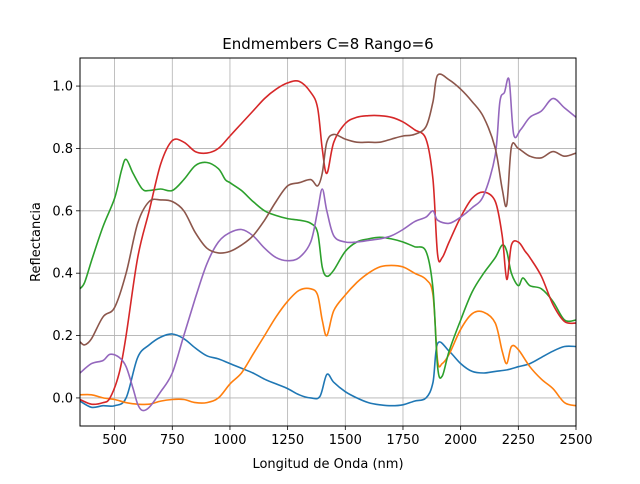  I want to click on x-tick-label: 2500, so click(575, 440).